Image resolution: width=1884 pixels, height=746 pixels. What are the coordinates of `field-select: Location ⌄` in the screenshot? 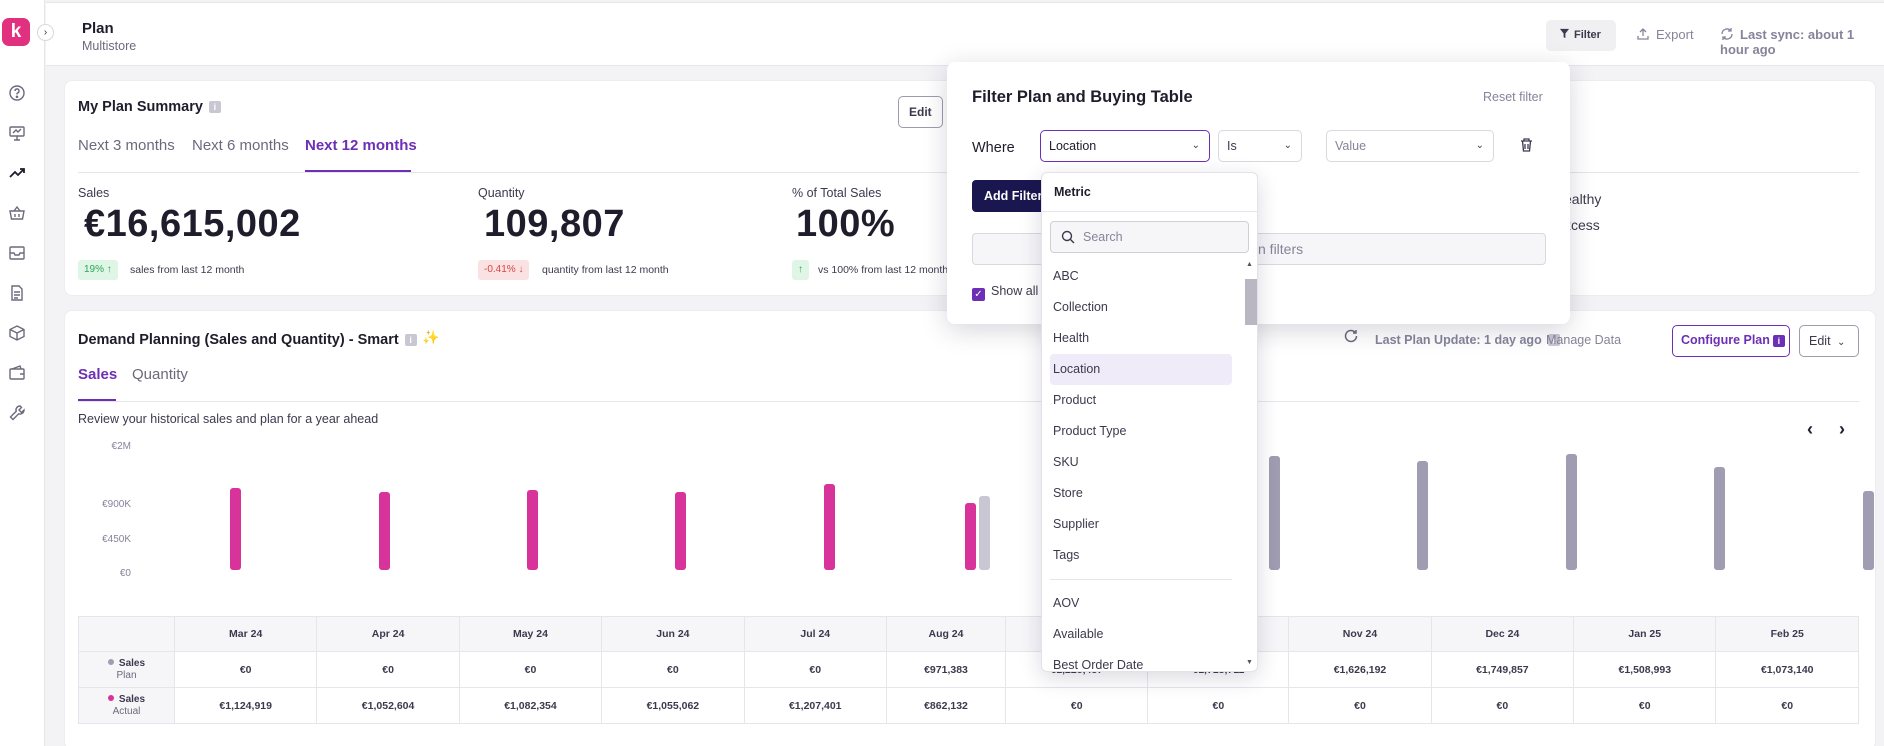 It's located at (1125, 146).